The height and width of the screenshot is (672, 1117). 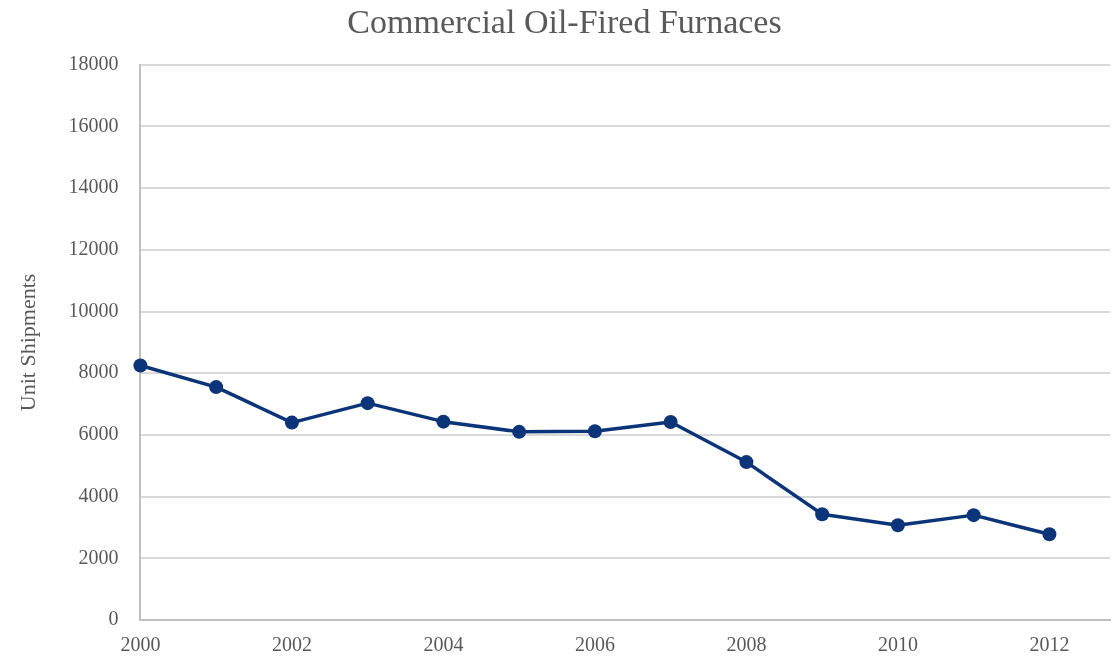 What do you see at coordinates (140, 644) in the screenshot?
I see `x-tick-label: 2000` at bounding box center [140, 644].